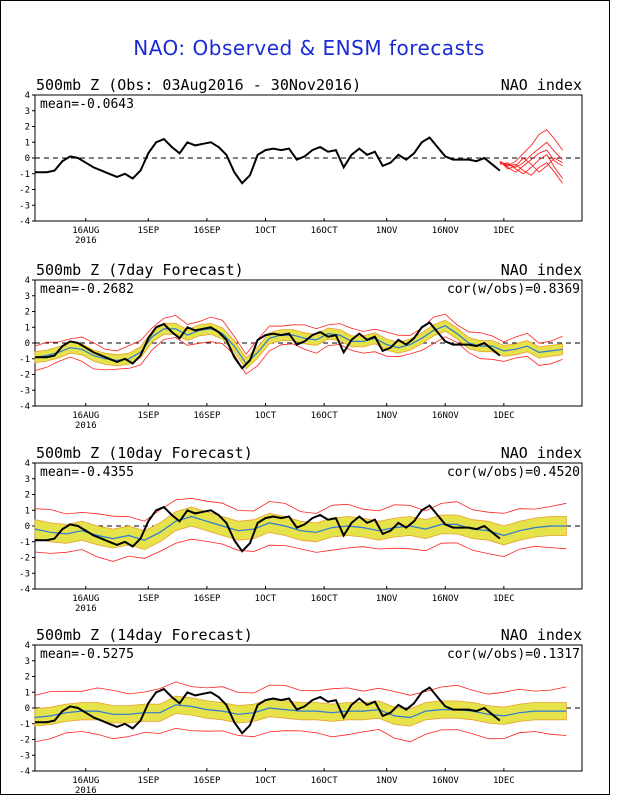  I want to click on correlation-label: cor(w/obs)=0.8369, so click(513, 289).